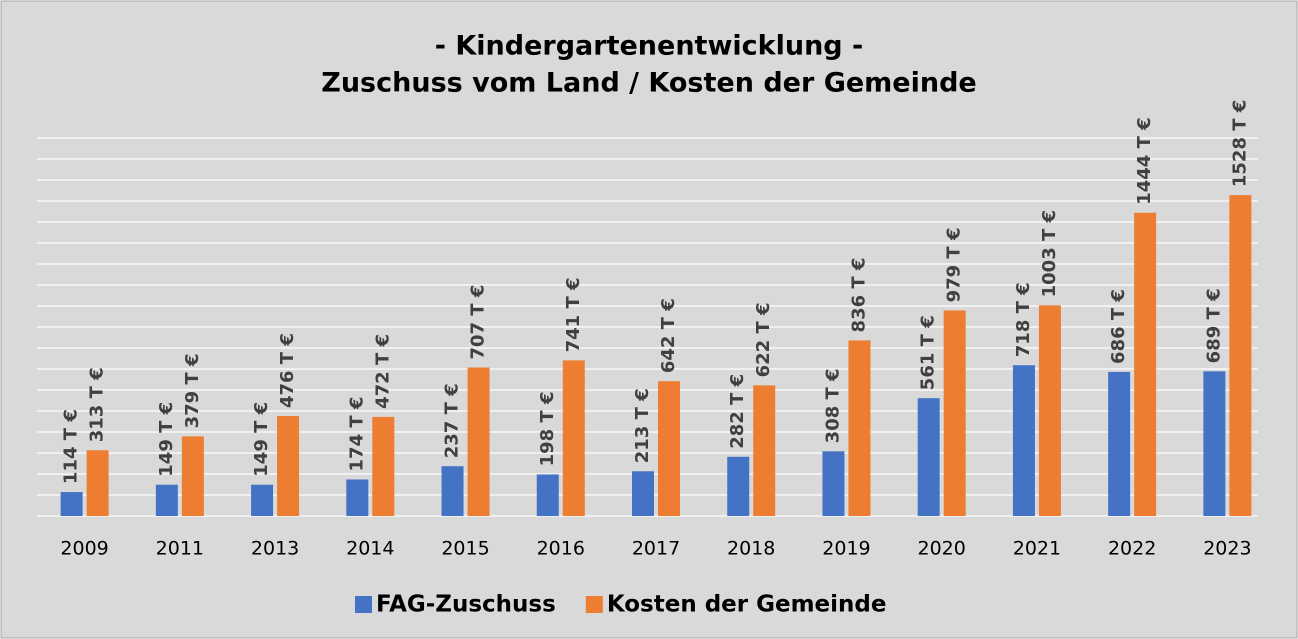  What do you see at coordinates (648, 83) in the screenshot?
I see `chart-title: Zuschuss vom Land / Kosten der Gemeinde` at bounding box center [648, 83].